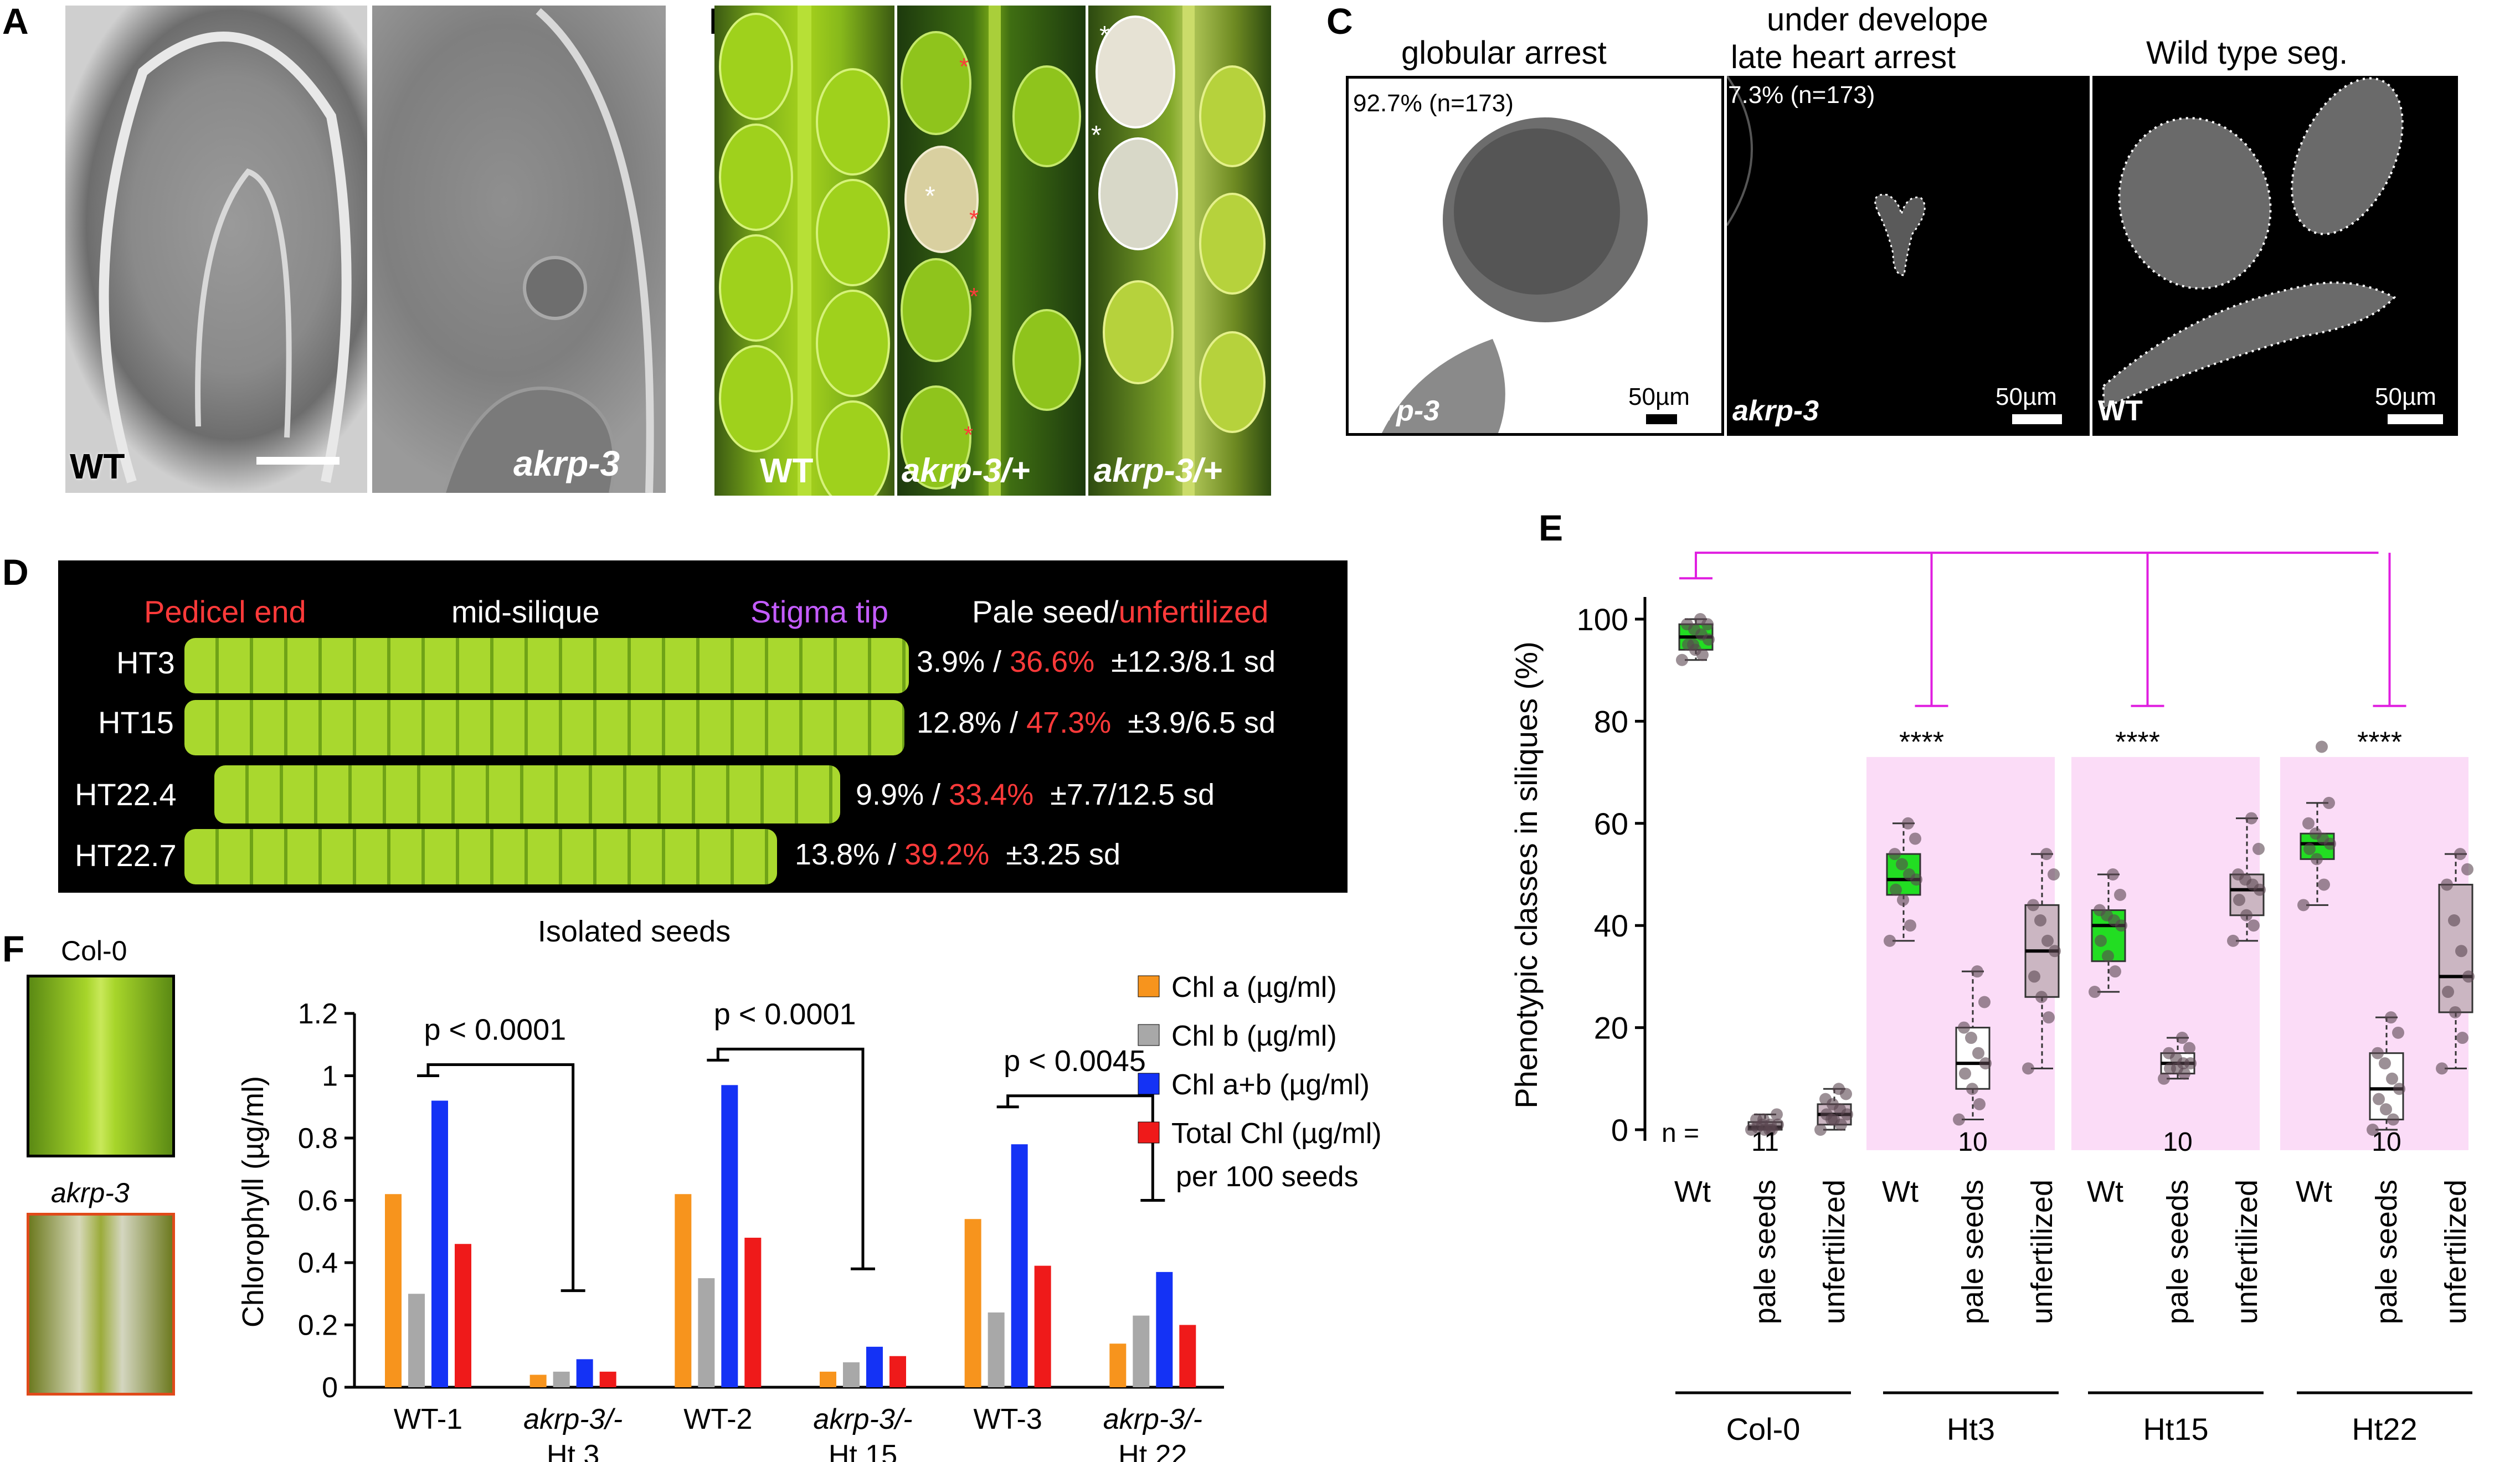 This screenshot has width=2520, height=1462. I want to click on silique-akrp-label-1: akrp-3/+, so click(966, 471).